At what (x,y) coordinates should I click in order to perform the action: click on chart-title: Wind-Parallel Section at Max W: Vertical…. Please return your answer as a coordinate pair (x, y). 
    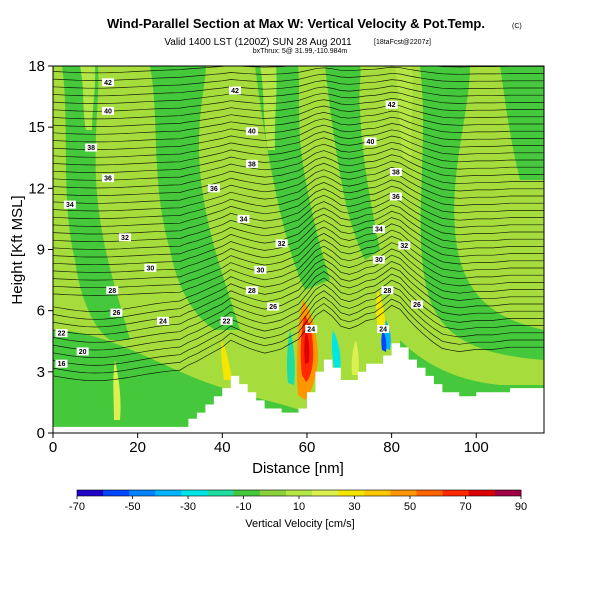
    Looking at the image, I should click on (296, 23).